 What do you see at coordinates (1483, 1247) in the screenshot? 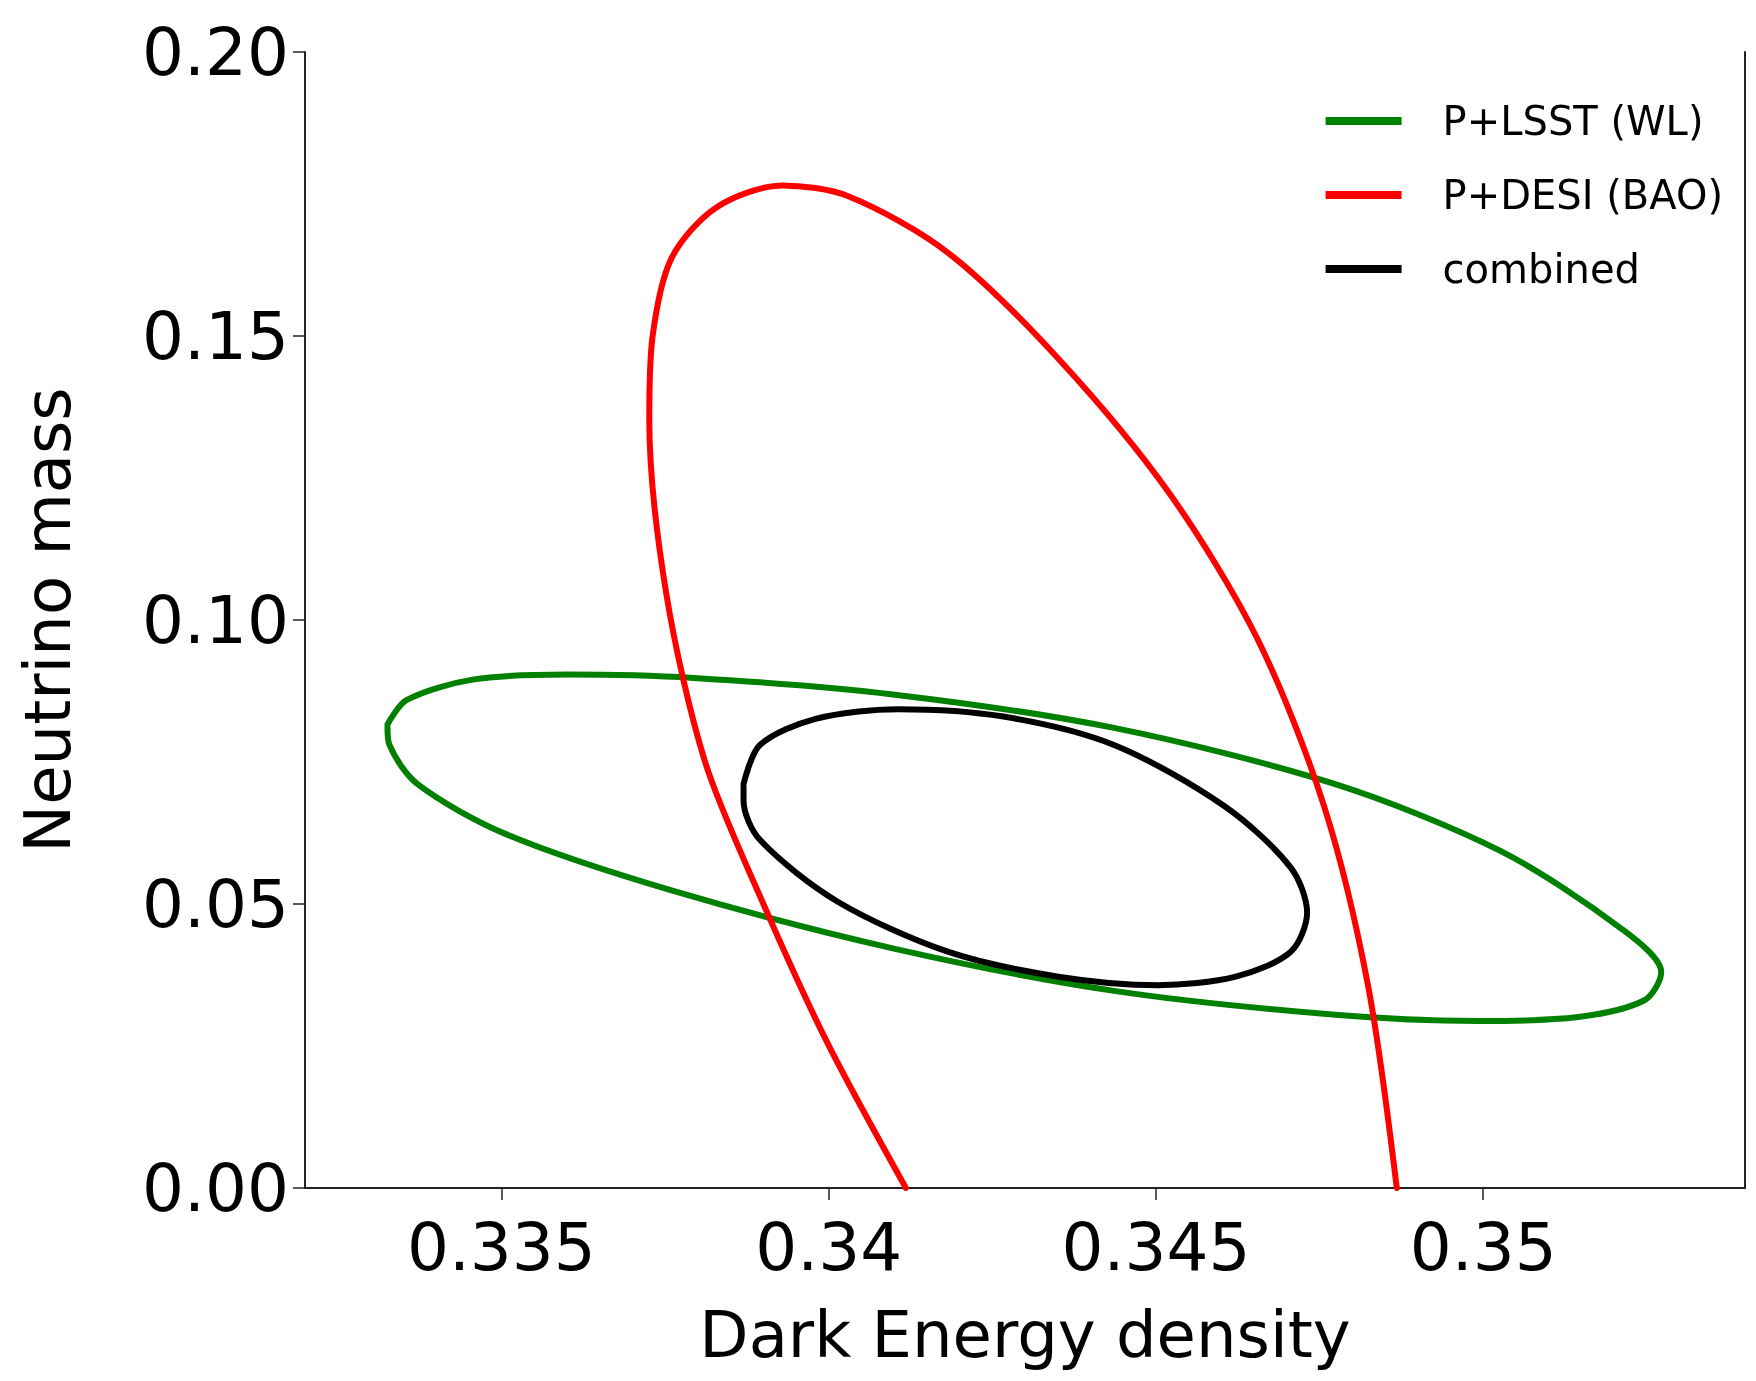
I see `x-tick-label: 0.35` at bounding box center [1483, 1247].